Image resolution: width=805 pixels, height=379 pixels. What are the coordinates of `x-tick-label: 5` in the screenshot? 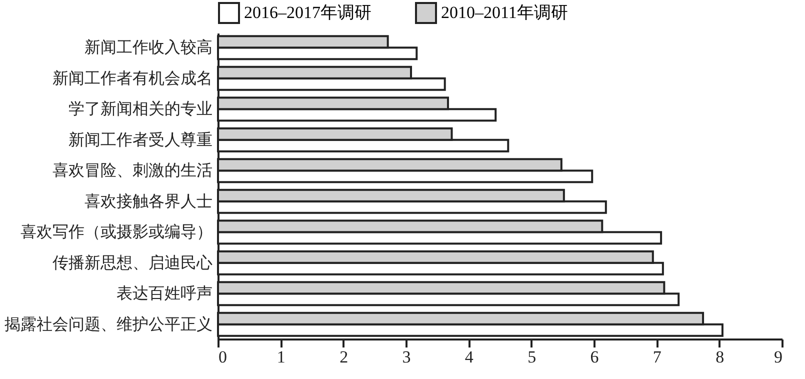 It's located at (532, 357).